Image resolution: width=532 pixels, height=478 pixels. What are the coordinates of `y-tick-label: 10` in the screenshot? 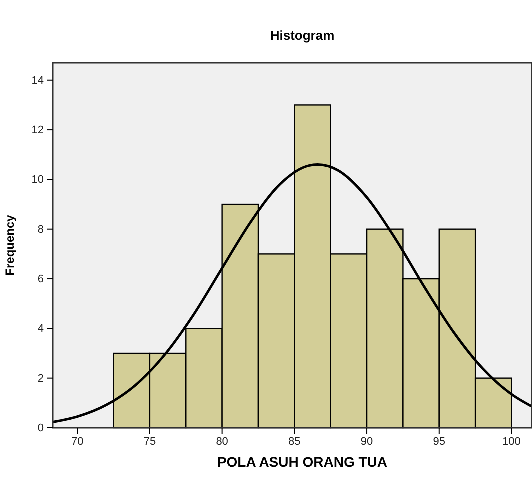 It's located at (38, 180).